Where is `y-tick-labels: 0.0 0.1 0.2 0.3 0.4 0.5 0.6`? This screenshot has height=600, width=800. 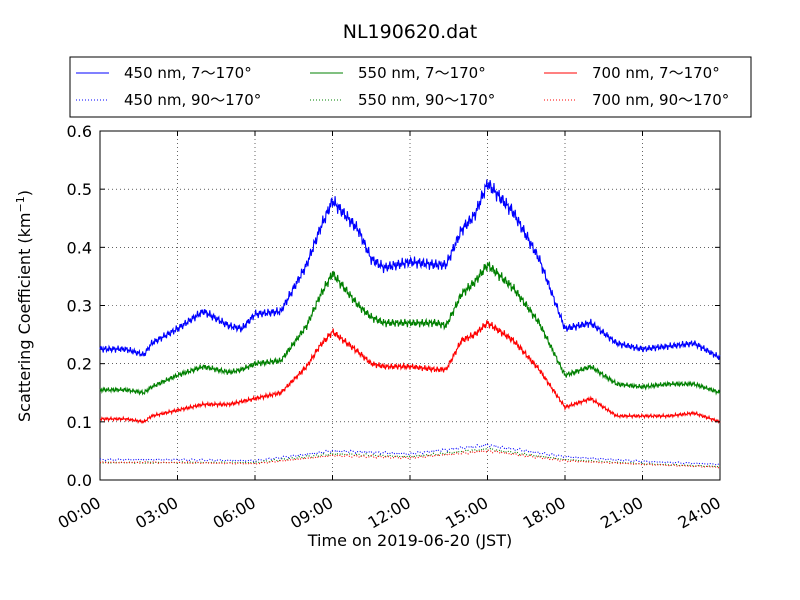
y-tick-labels: 0.0 0.1 0.2 0.3 0.4 0.5 0.6 is located at coordinates (79, 306).